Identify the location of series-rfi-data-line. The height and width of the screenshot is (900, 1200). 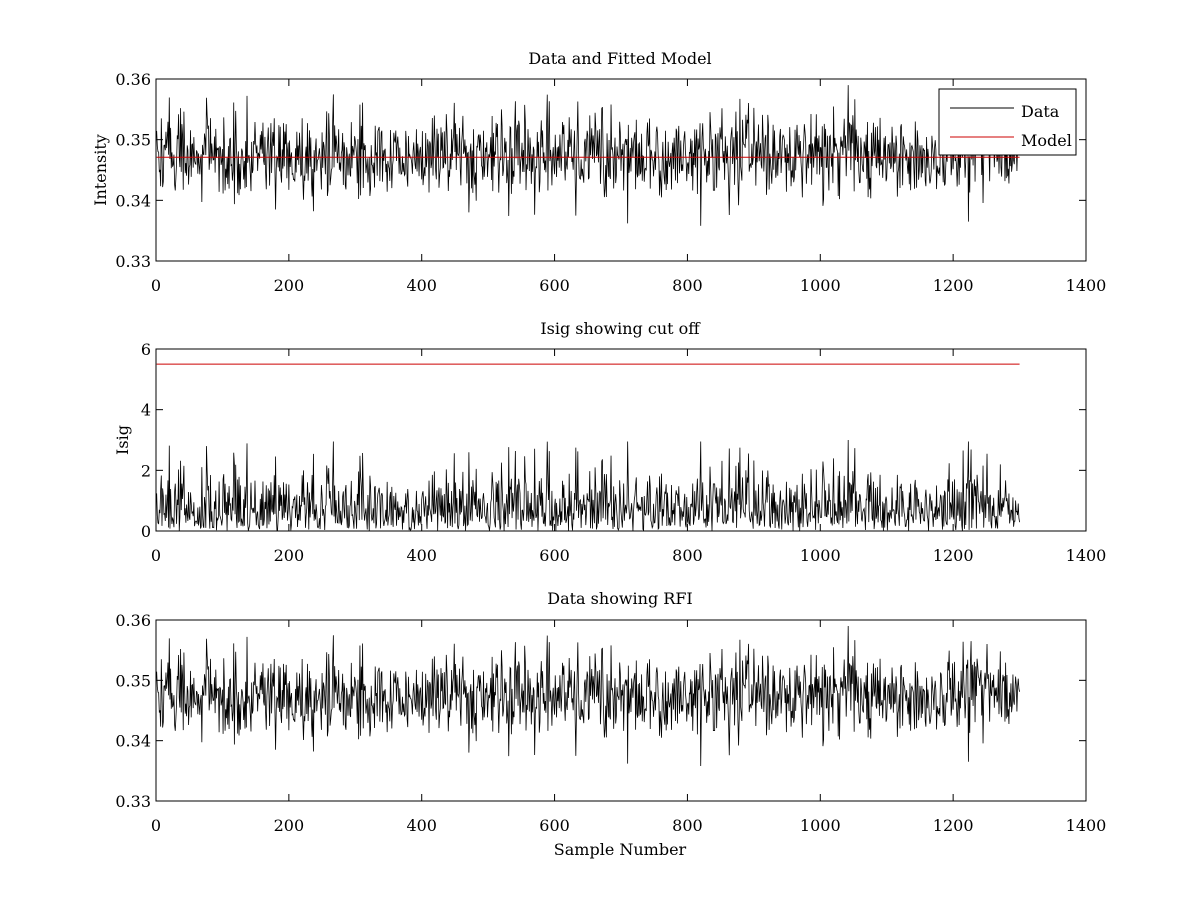
(588, 696).